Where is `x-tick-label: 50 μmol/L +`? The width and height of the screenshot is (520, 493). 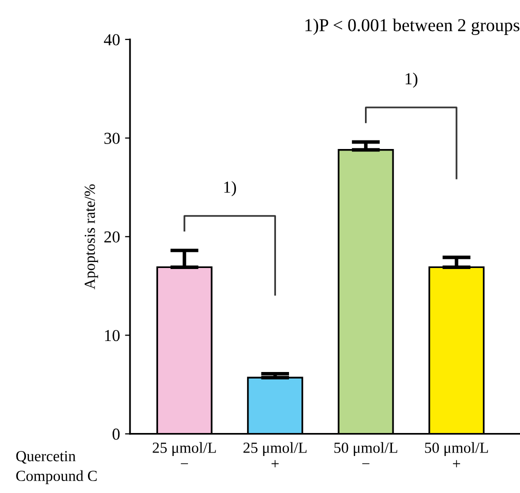 x-tick-label: 50 μmol/L + is located at coordinates (456, 455).